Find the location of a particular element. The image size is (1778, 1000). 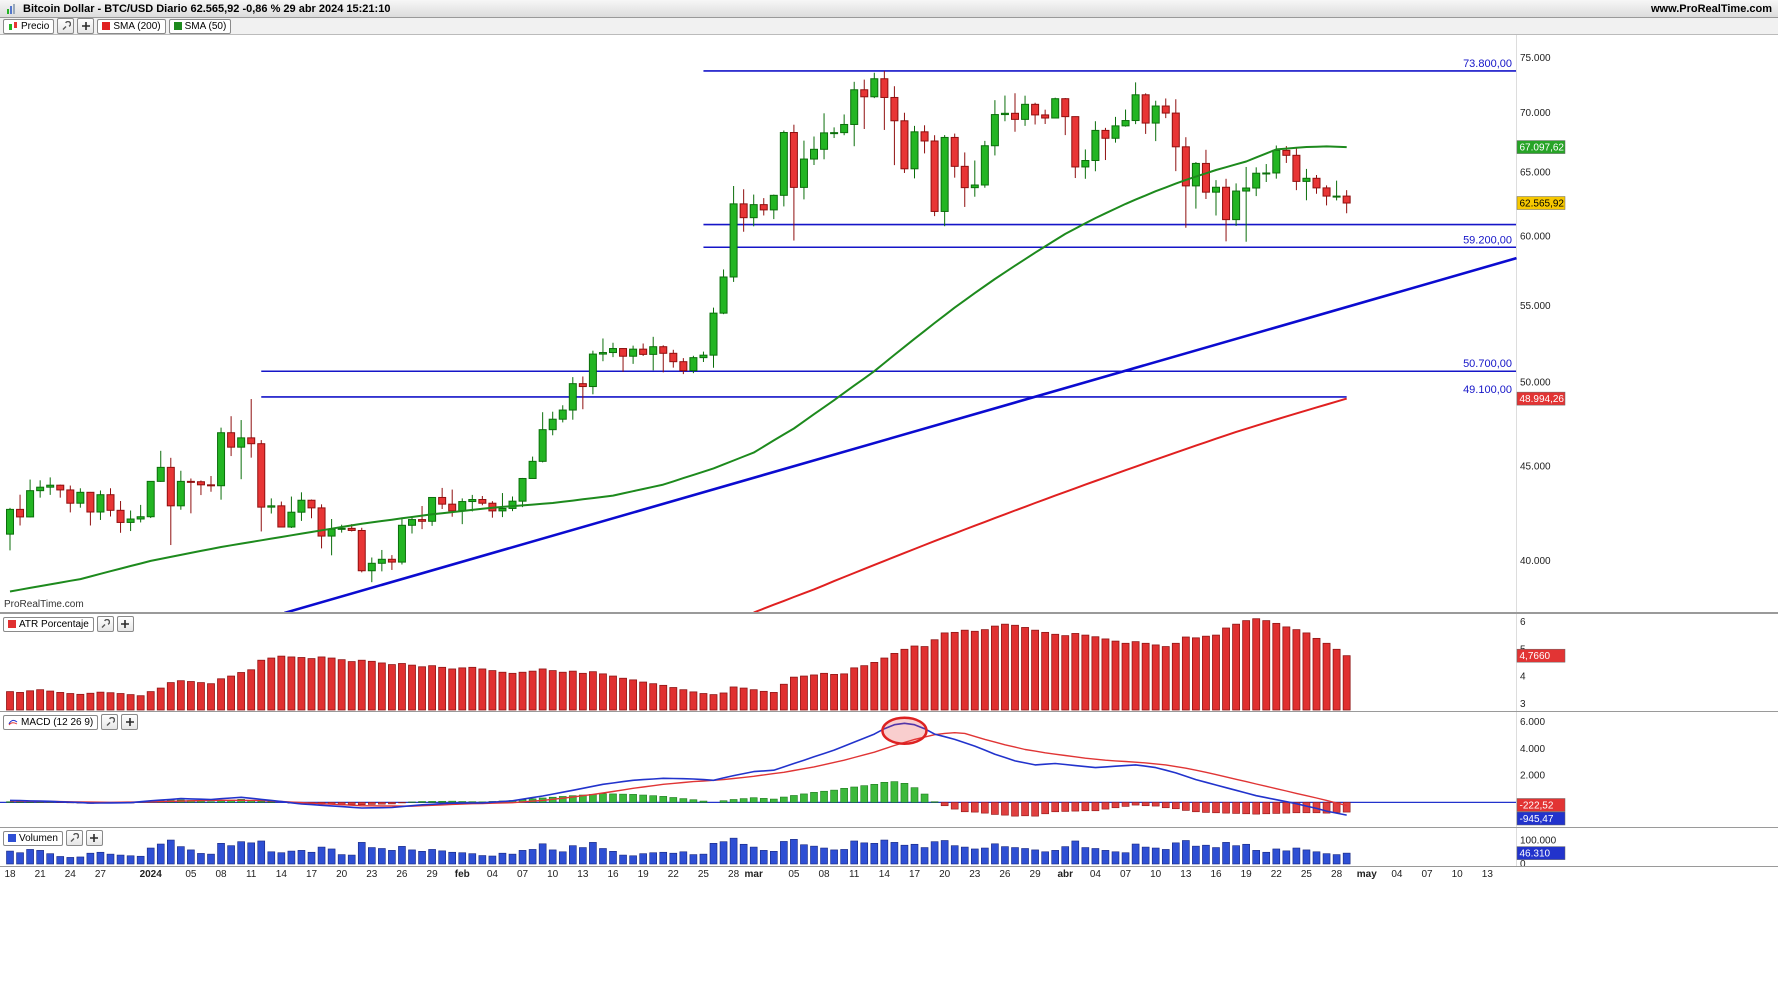

volume-add-button is located at coordinates (94, 838).